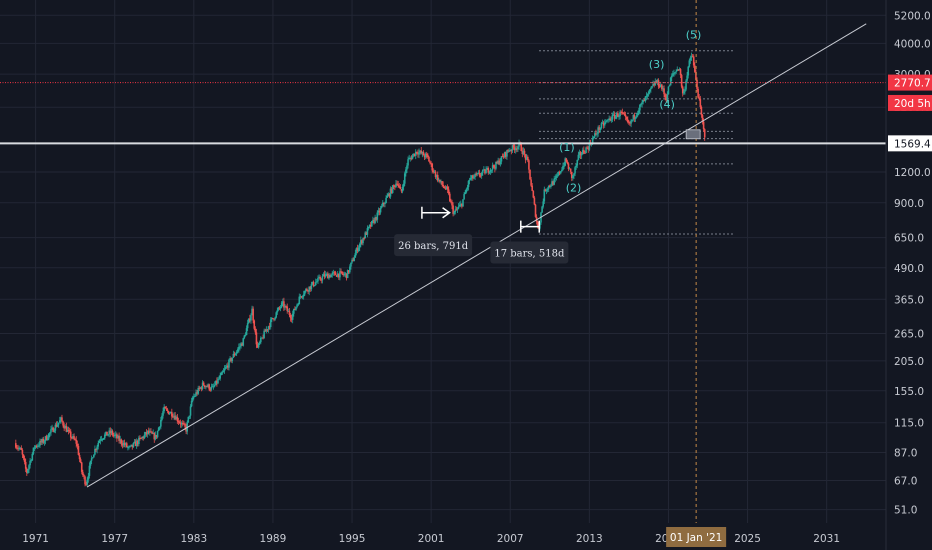  What do you see at coordinates (696, 537) in the screenshot?
I see `date-badge` at bounding box center [696, 537].